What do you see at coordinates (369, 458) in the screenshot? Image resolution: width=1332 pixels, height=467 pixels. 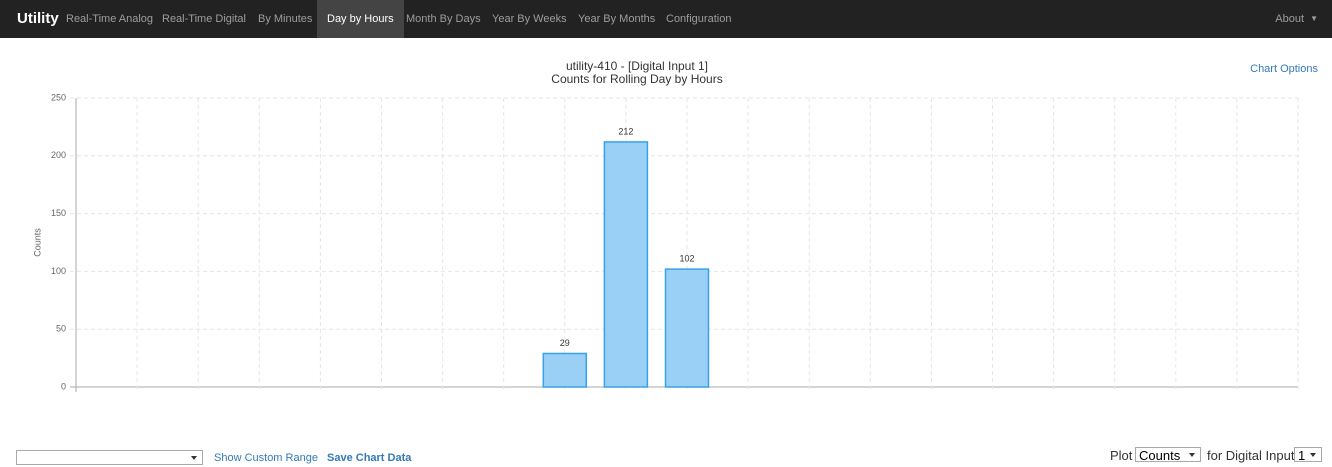 I see `save-chart-data: Save Chart Data` at bounding box center [369, 458].